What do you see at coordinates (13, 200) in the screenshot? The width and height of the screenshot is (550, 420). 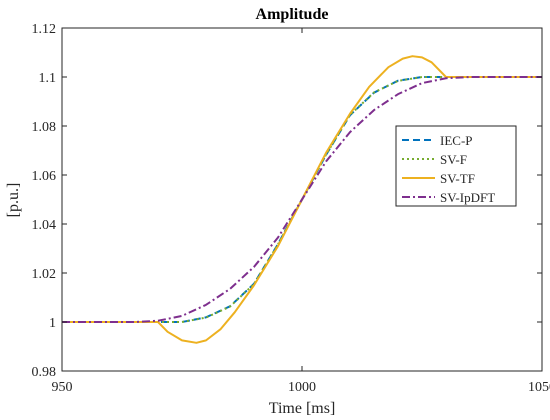 I see `y-axis-label: [p.u.]` at bounding box center [13, 200].